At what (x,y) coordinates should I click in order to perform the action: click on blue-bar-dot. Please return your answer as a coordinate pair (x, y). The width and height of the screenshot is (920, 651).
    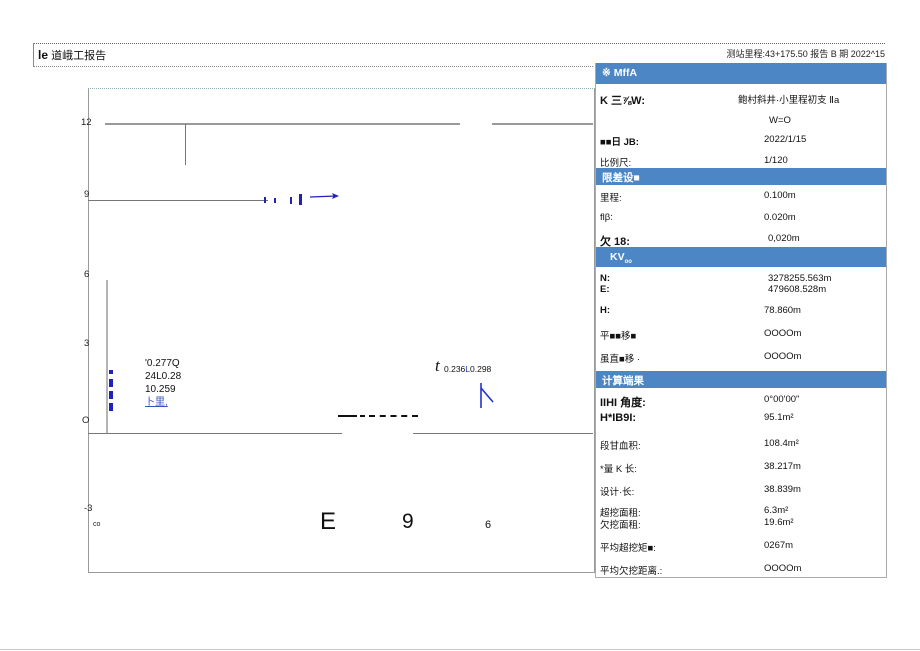
    Looking at the image, I should click on (111, 372).